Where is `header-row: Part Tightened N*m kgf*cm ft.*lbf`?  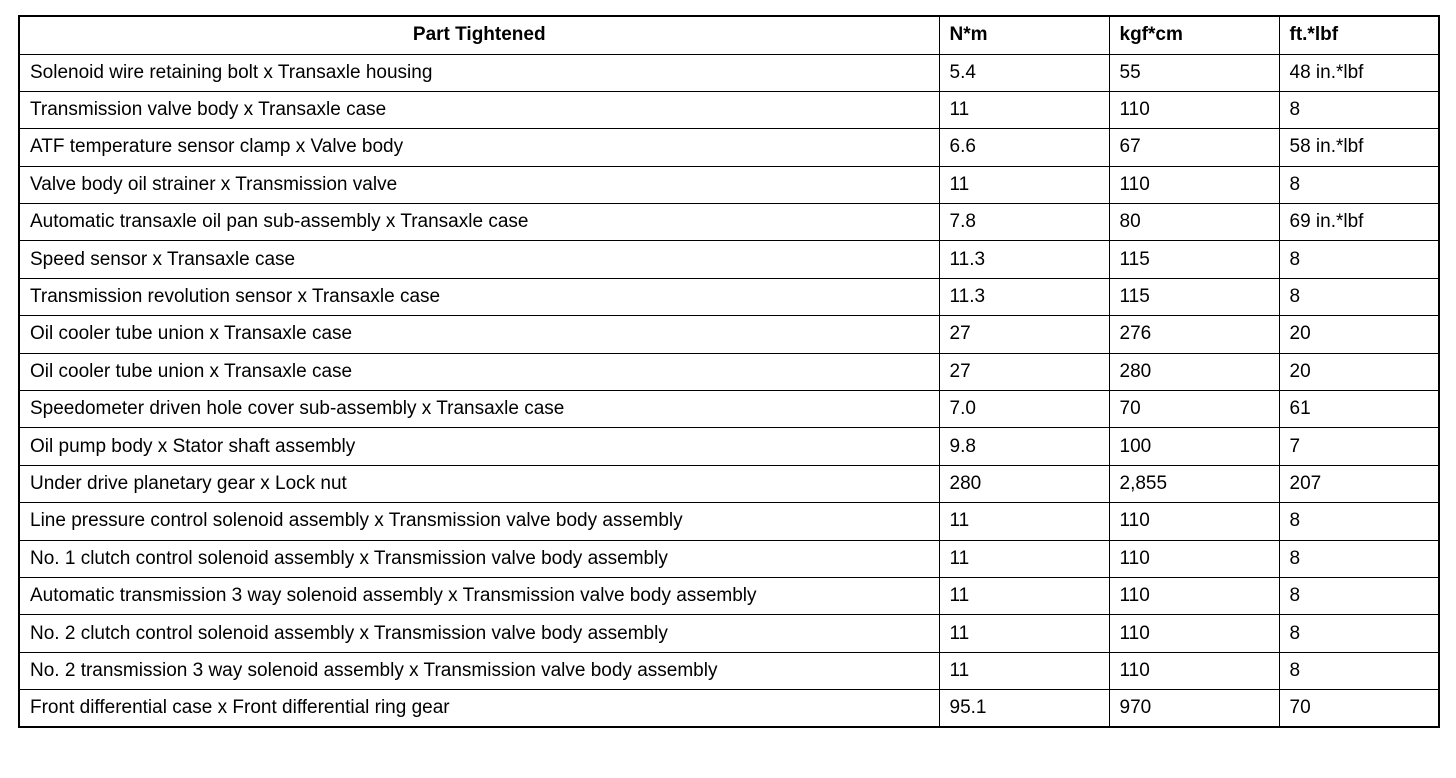
header-row: Part Tightened N*m kgf*cm ft.*lbf is located at coordinates (729, 35).